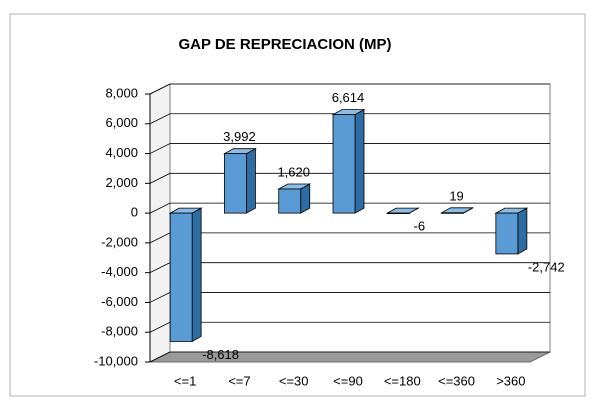  Describe the element at coordinates (402, 380) in the screenshot. I see `x-tick-label: <=180` at that location.